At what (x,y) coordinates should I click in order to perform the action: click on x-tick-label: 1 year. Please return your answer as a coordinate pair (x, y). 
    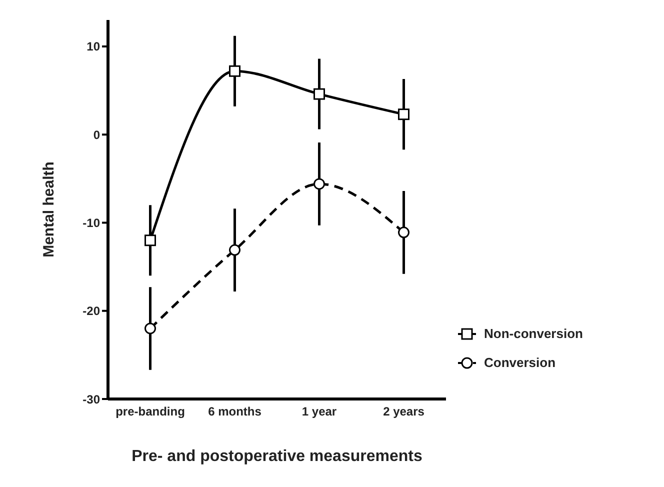
    Looking at the image, I should click on (319, 411).